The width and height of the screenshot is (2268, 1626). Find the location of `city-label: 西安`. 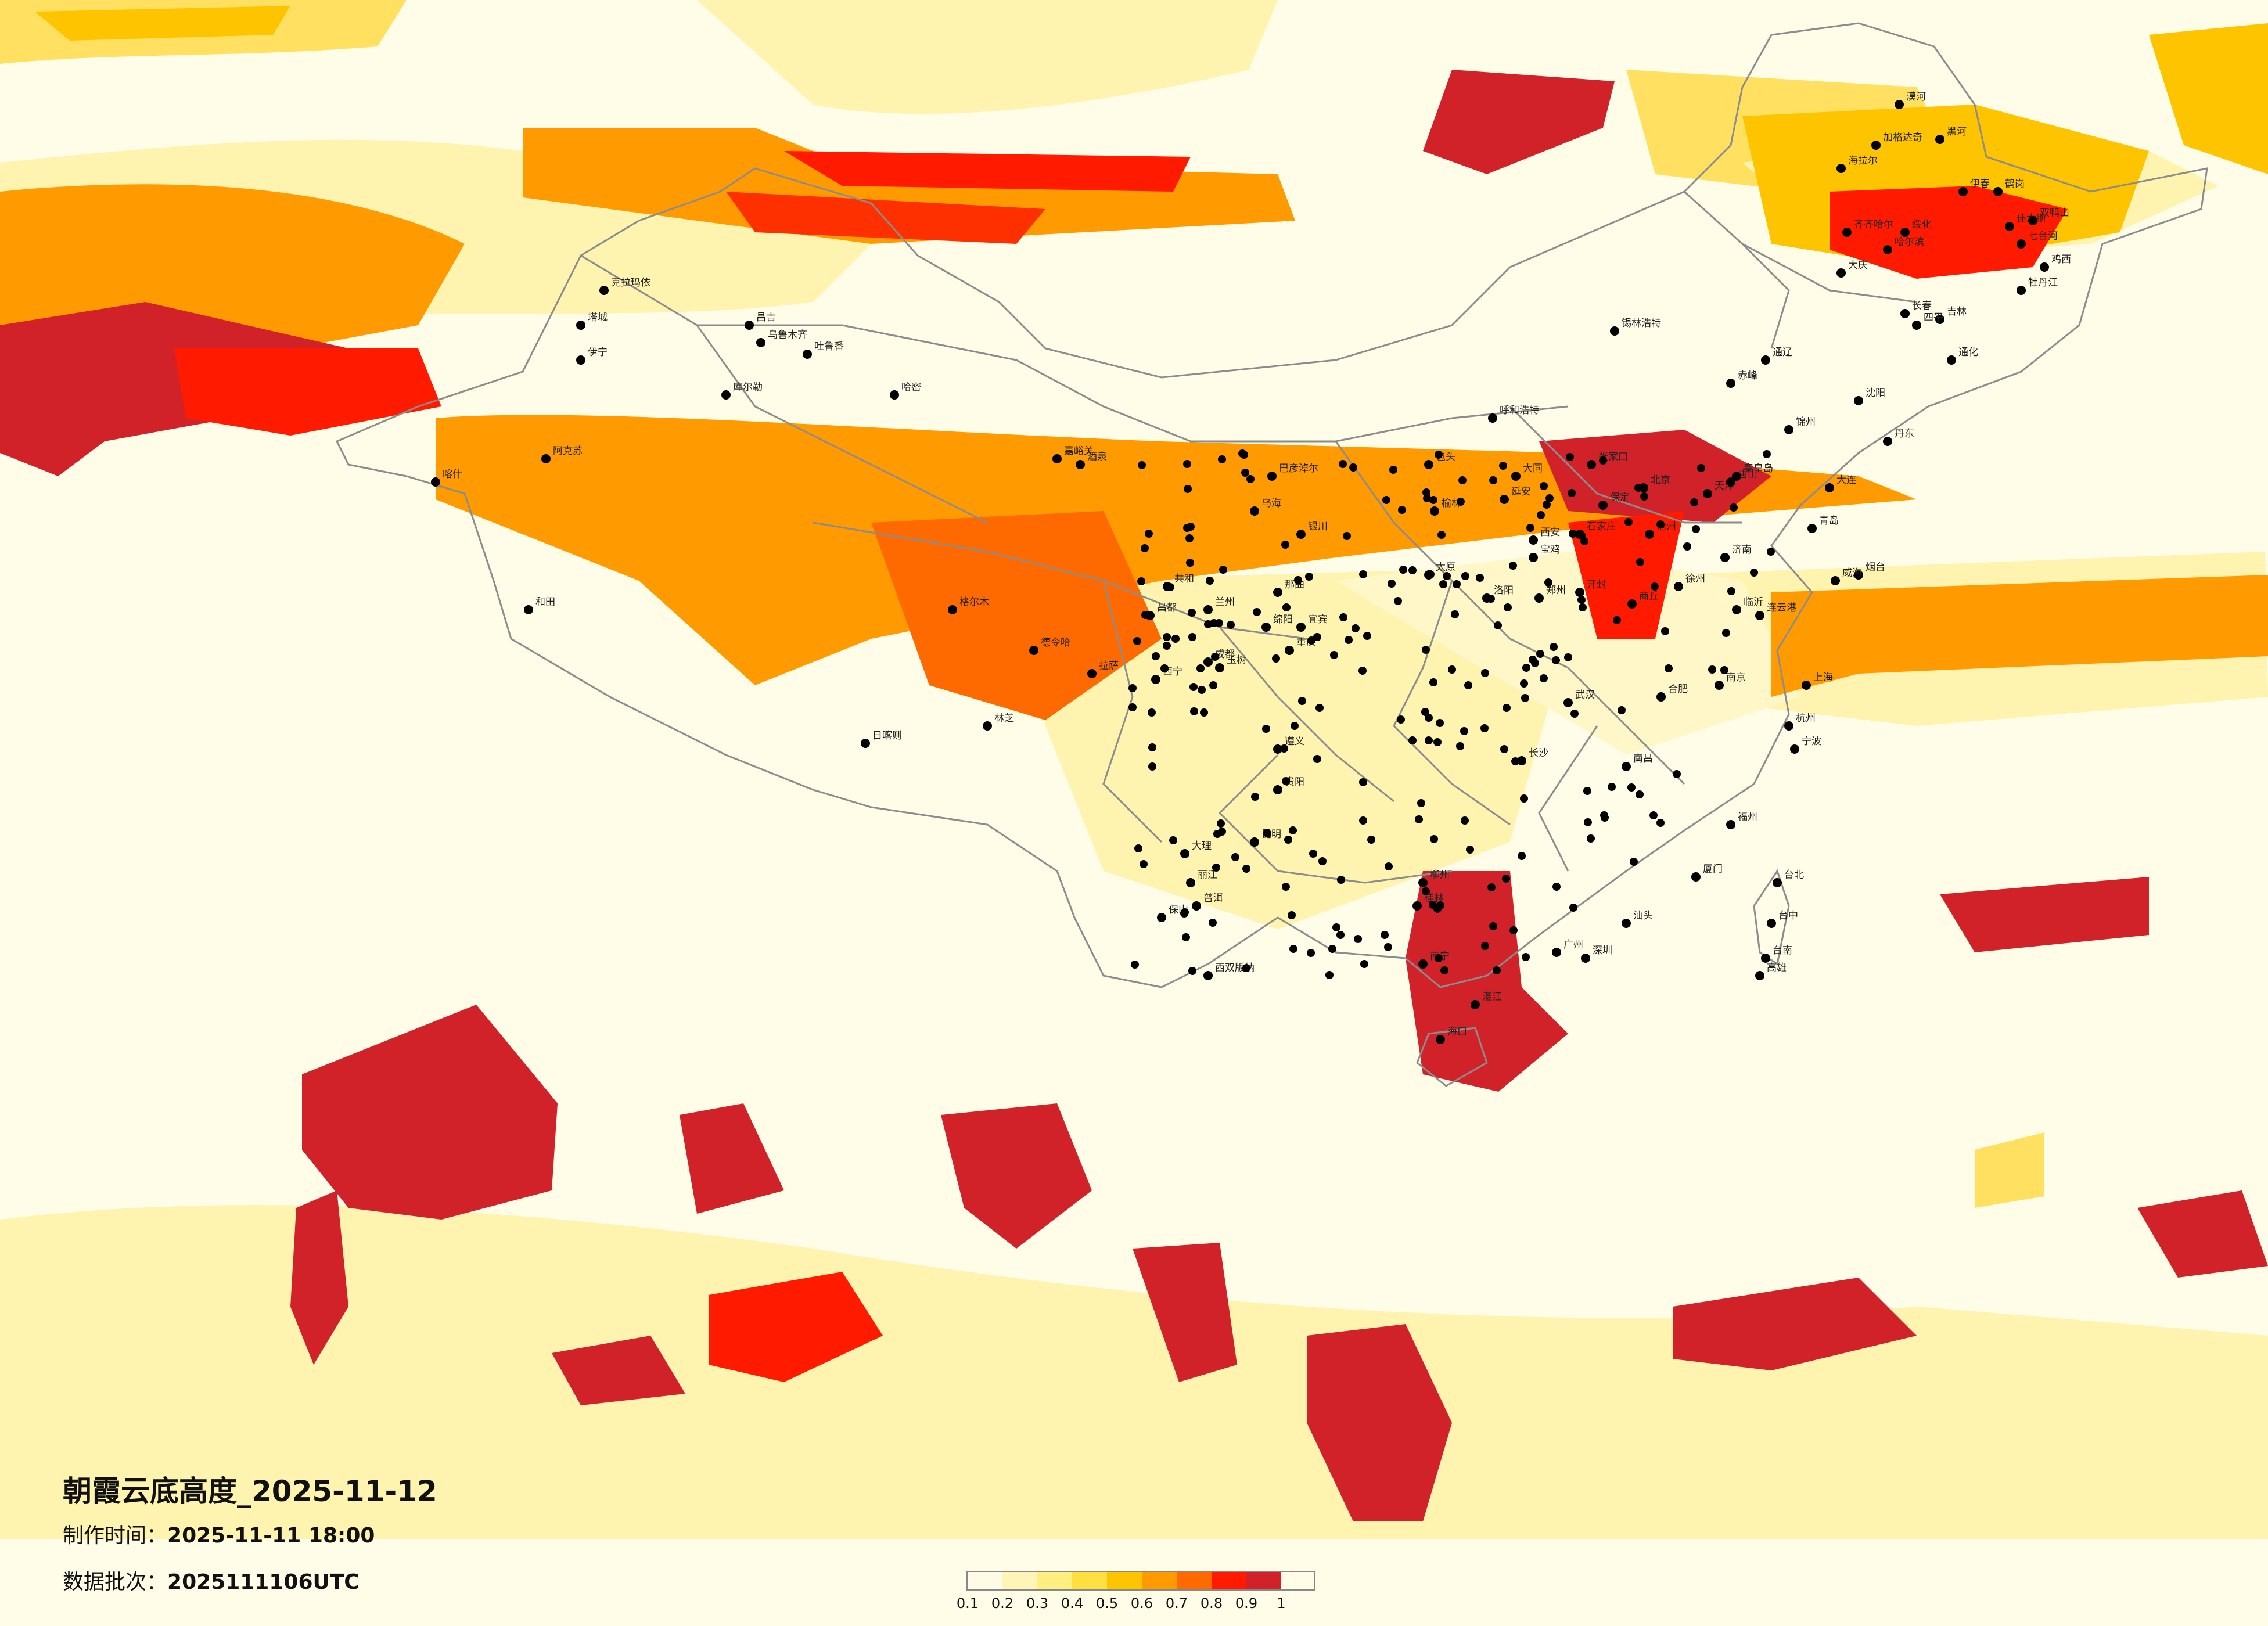

city-label: 西安 is located at coordinates (1550, 532).